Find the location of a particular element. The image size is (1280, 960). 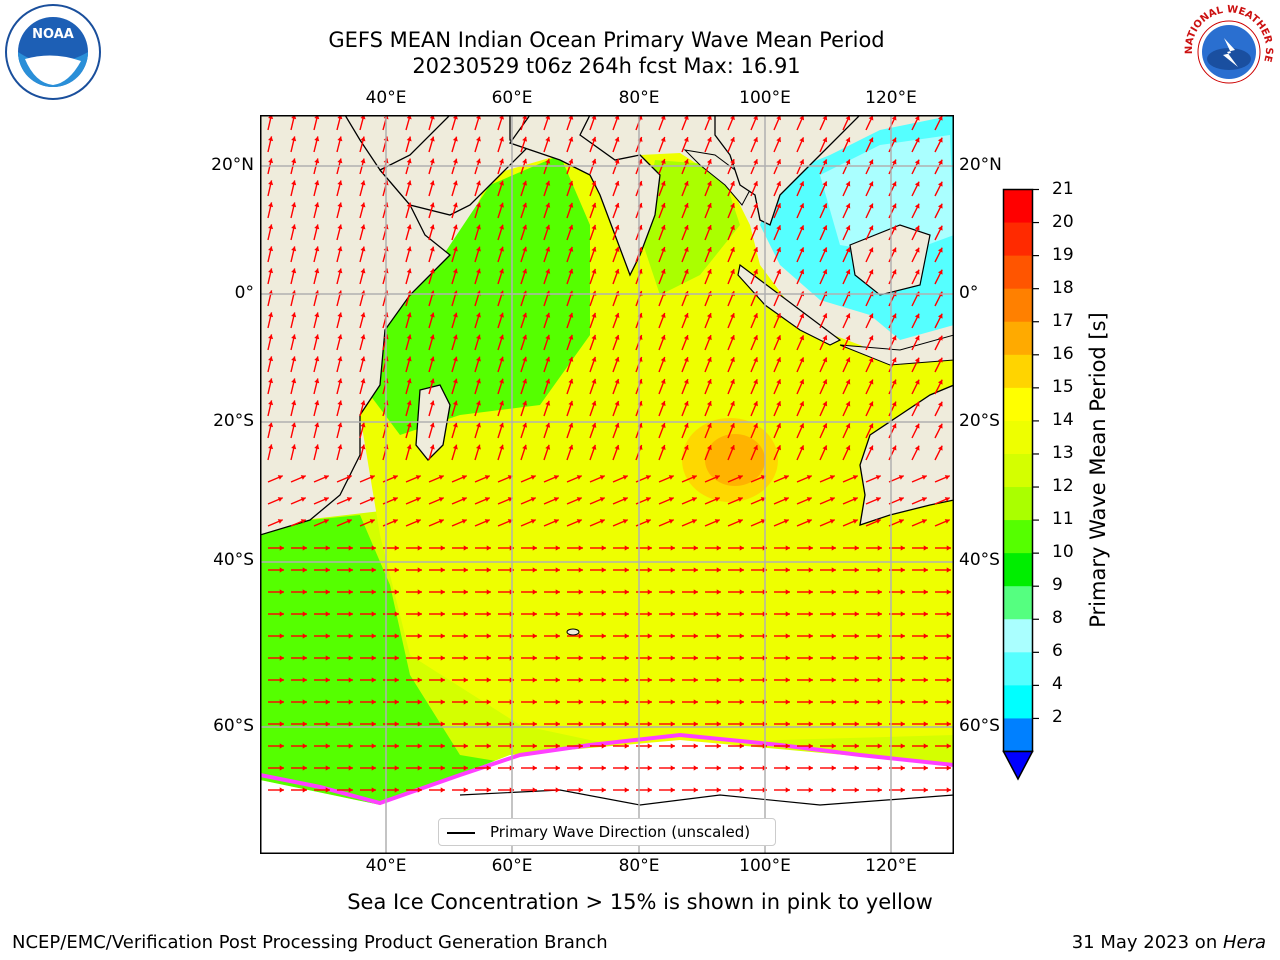

colorbar-tick-label: 8 is located at coordinates (1057, 618).